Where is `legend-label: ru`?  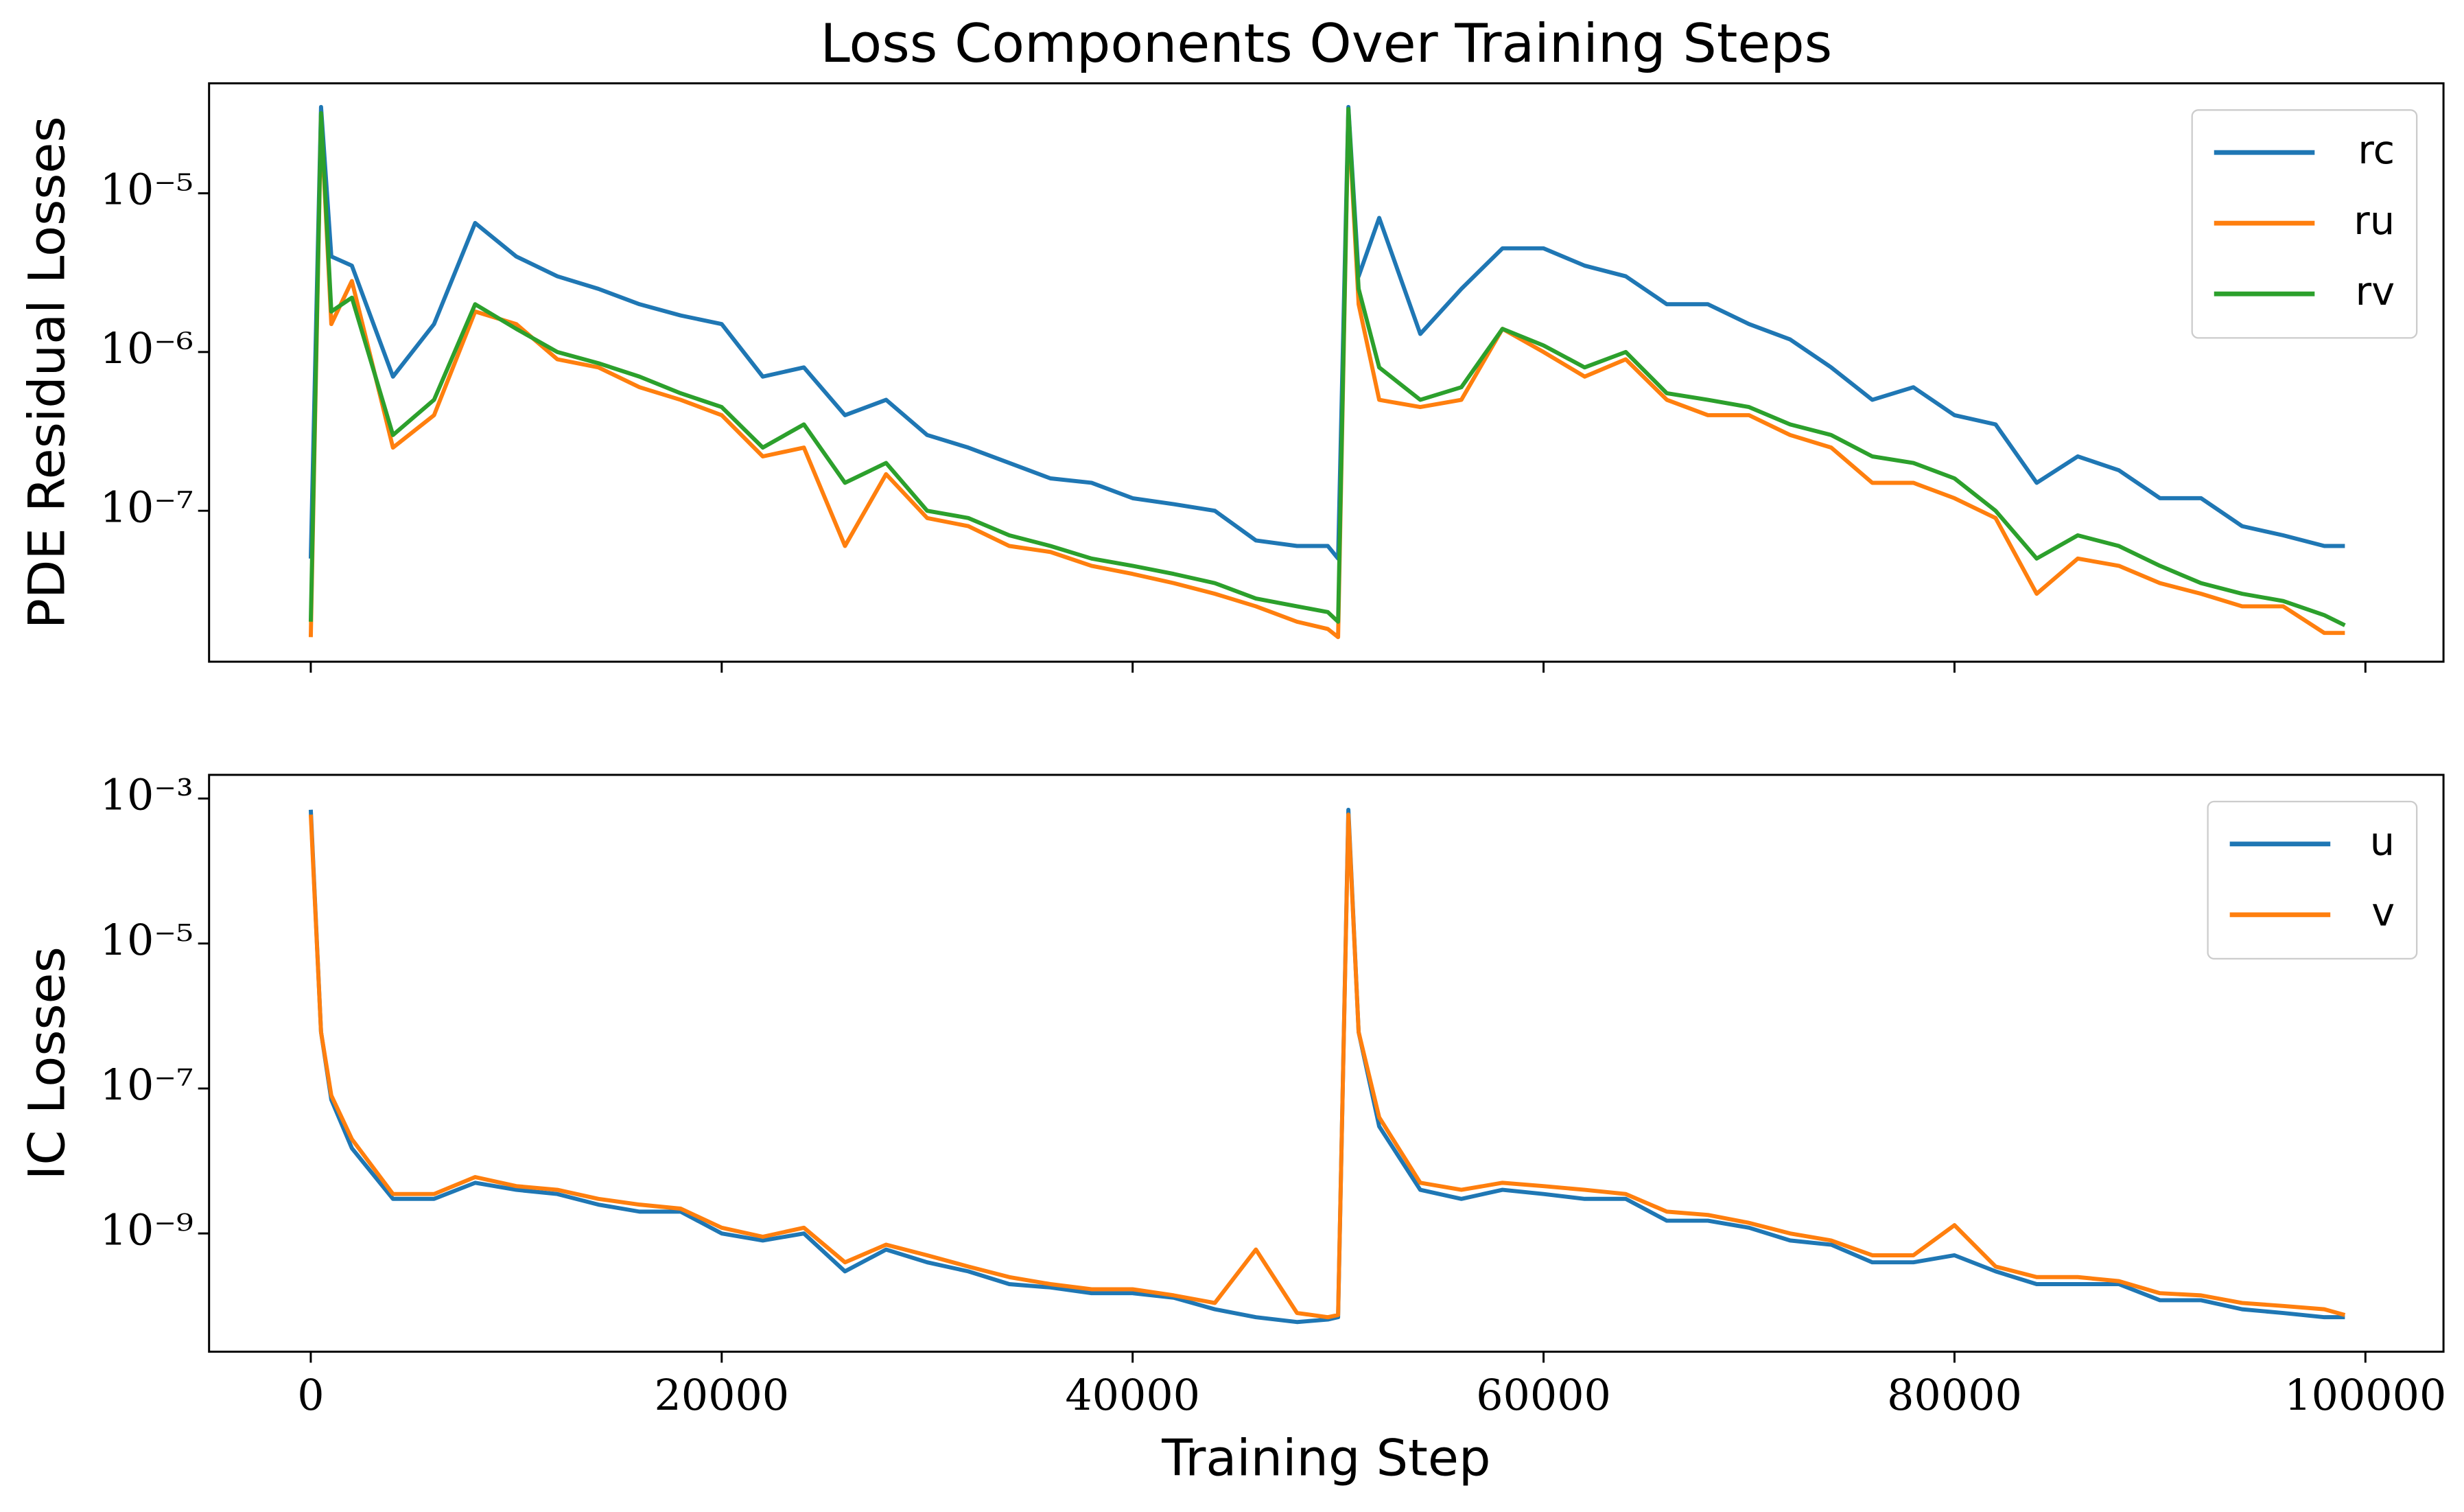
legend-label: ru is located at coordinates (2374, 221).